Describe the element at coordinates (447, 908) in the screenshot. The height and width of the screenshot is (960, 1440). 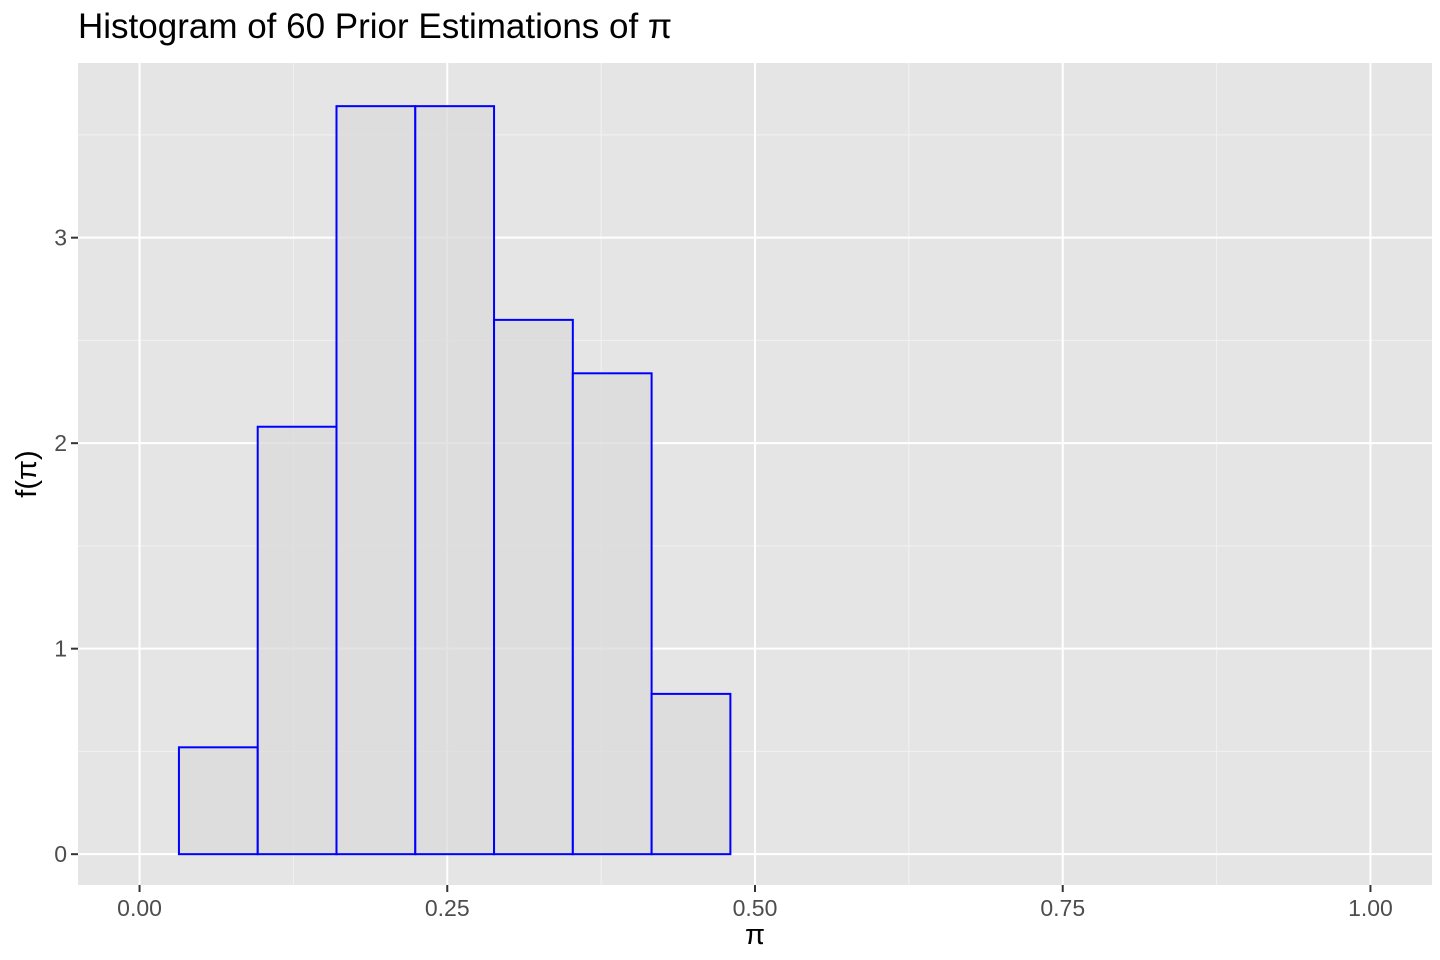
I see `x-tick-label: 0.25` at that location.